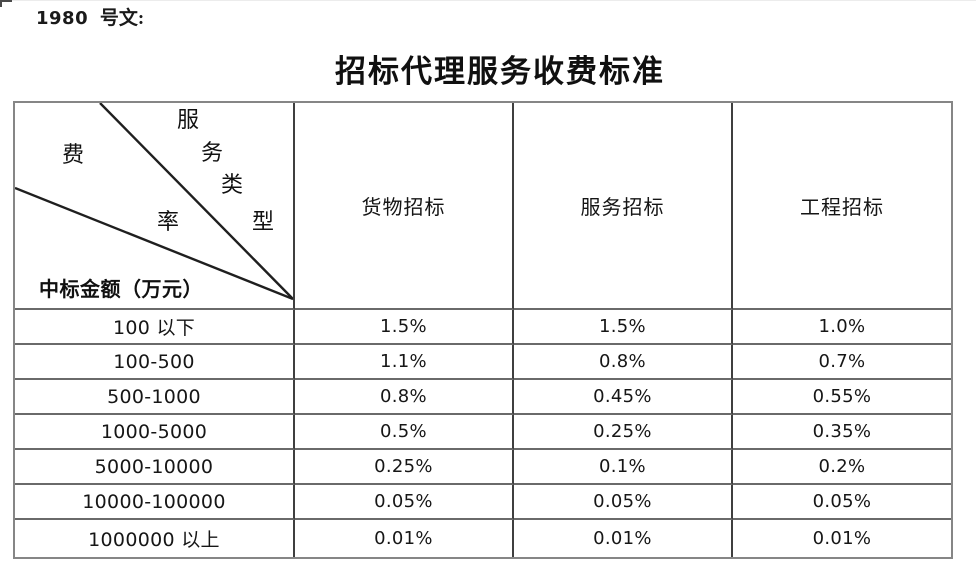 This screenshot has width=976, height=581. I want to click on row-range-label: 100 以下, so click(155, 327).